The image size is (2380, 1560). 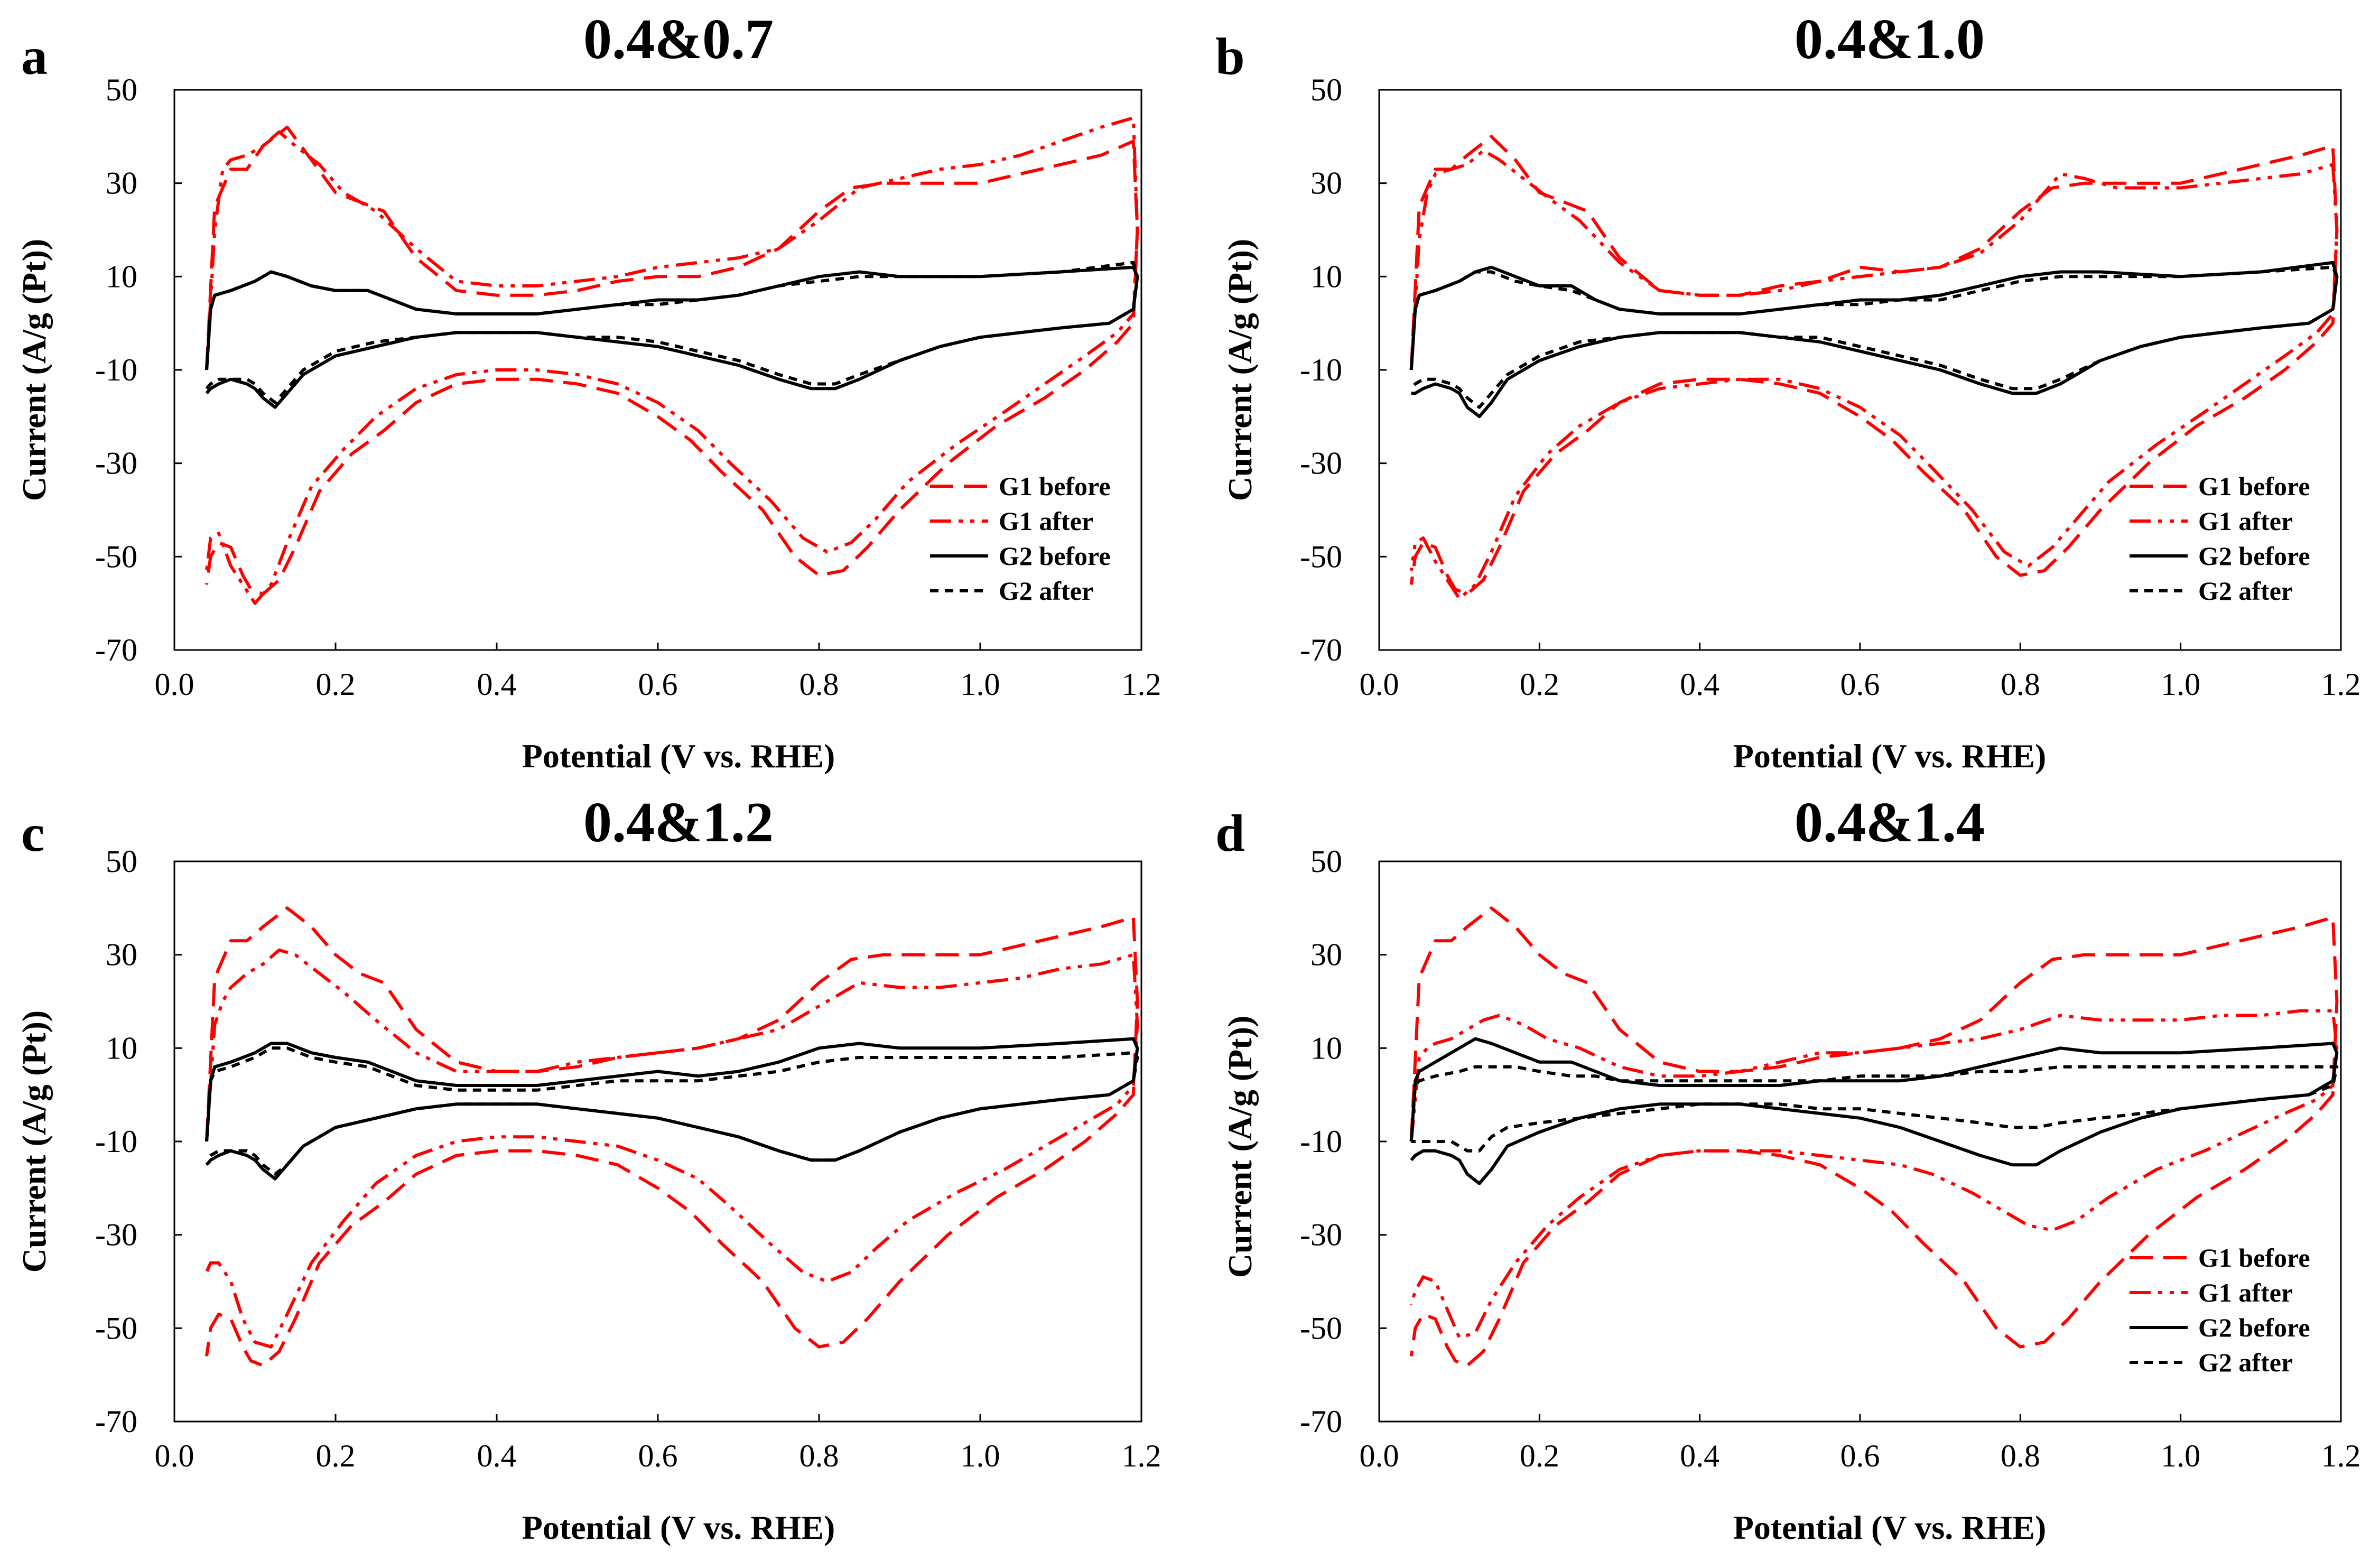 I want to click on panel-letter: b, so click(x=1230, y=56).